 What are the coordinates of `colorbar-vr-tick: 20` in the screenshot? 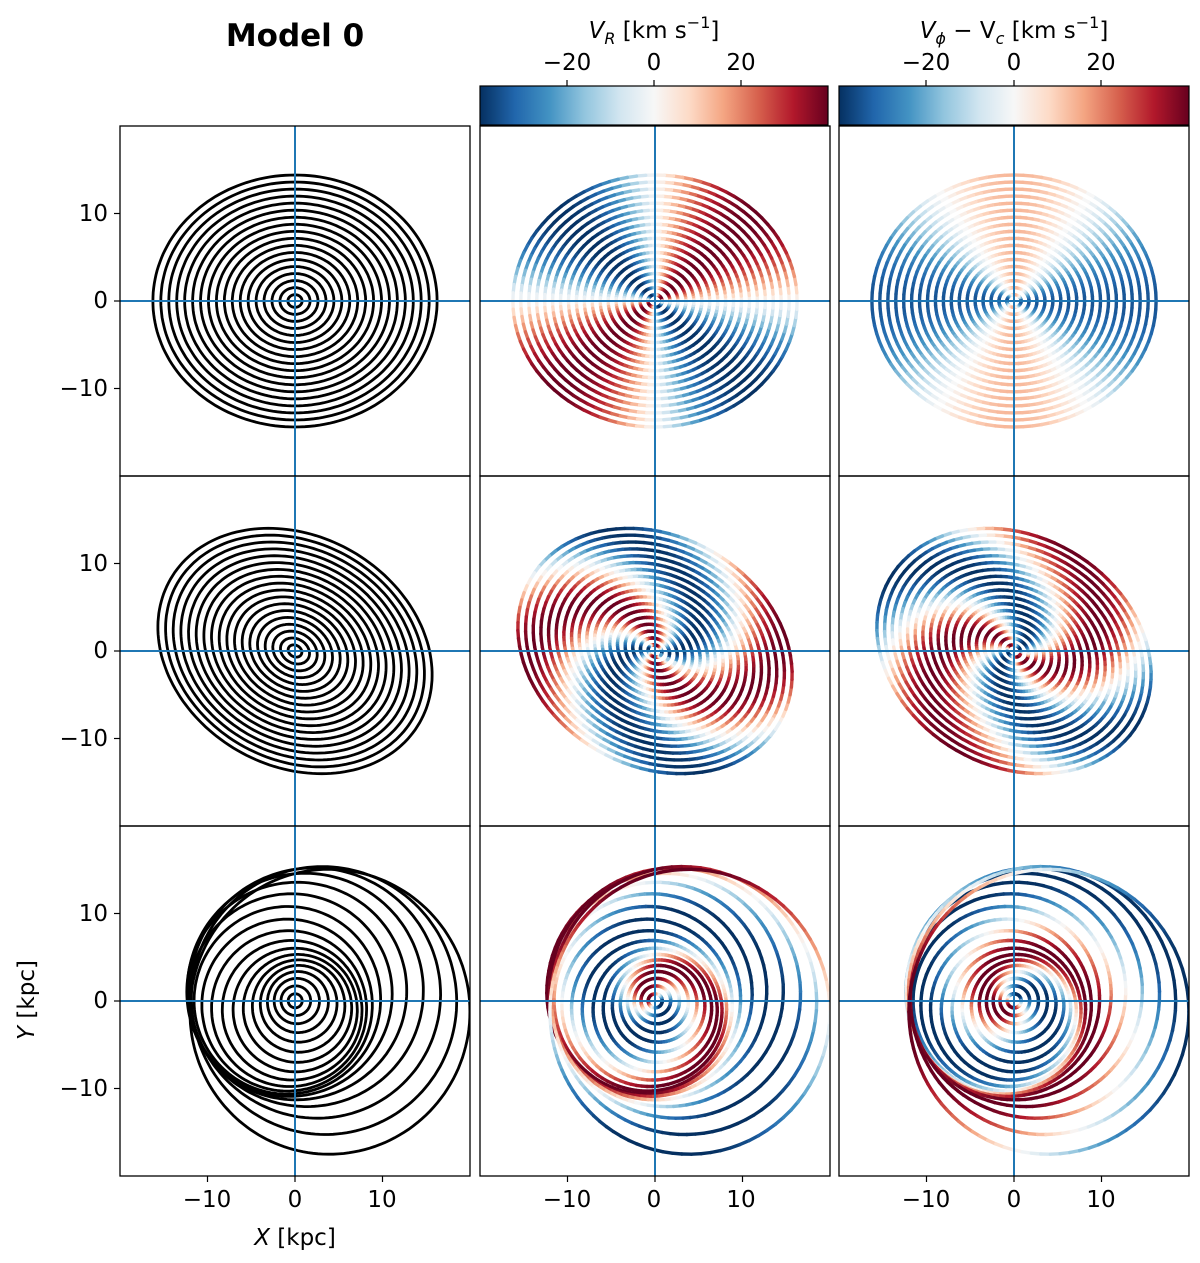 It's located at (740, 63).